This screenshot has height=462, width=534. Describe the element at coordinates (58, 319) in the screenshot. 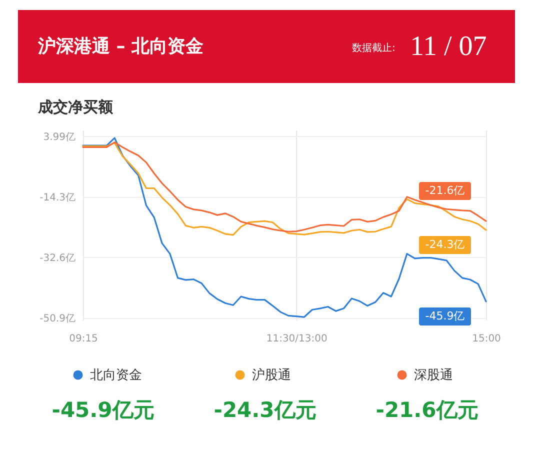

I see `y-tick-label: -50.9亿` at that location.